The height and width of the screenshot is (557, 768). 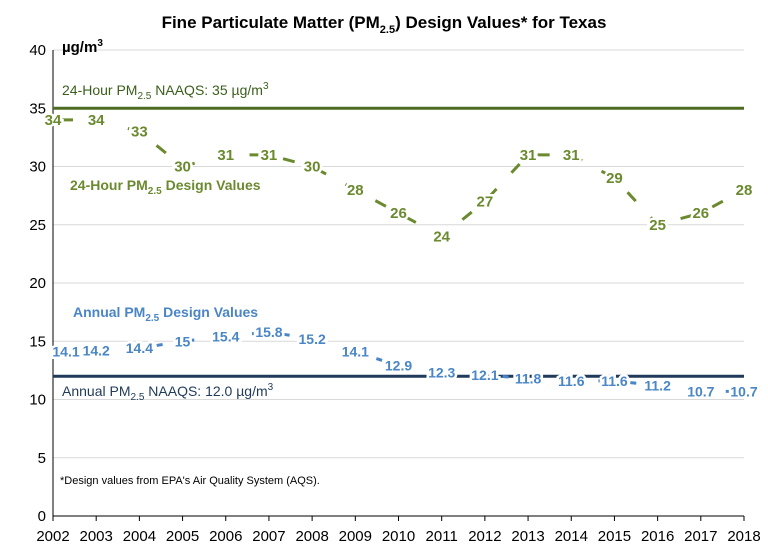 I want to click on series-annual-sub: 2.5, so click(x=152, y=318).